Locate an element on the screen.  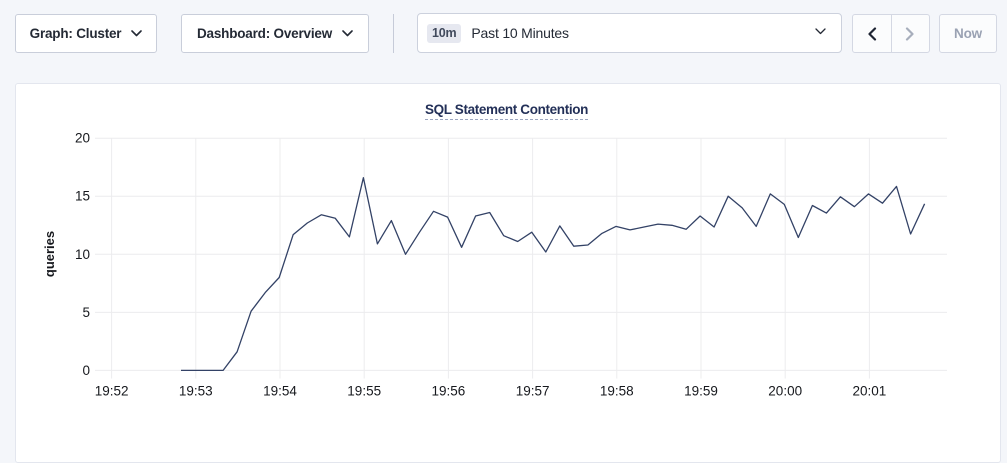
svg-text: 19:52 is located at coordinates (112, 391).